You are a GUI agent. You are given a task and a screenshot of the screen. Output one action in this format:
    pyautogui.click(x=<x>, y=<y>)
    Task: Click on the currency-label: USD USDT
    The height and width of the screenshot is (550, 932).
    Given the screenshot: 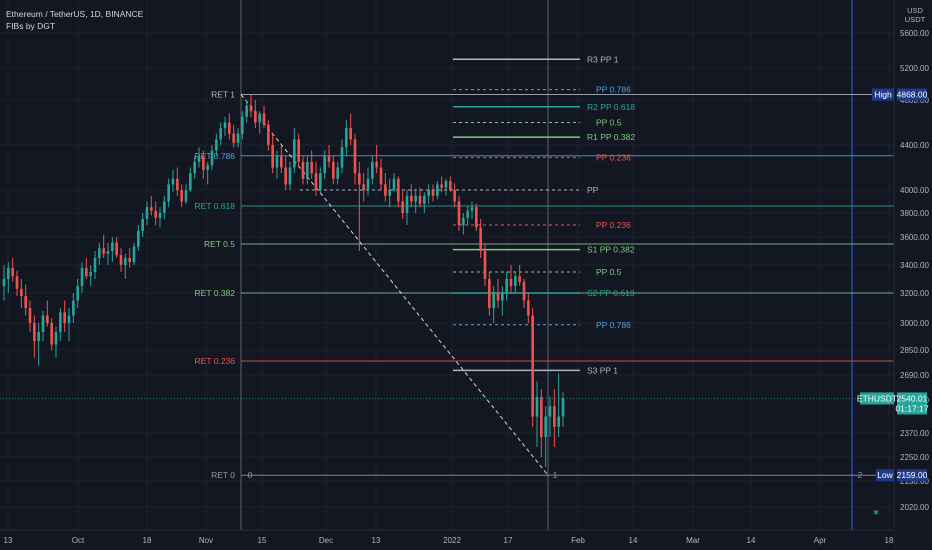 What is the action you would take?
    pyautogui.click(x=915, y=15)
    